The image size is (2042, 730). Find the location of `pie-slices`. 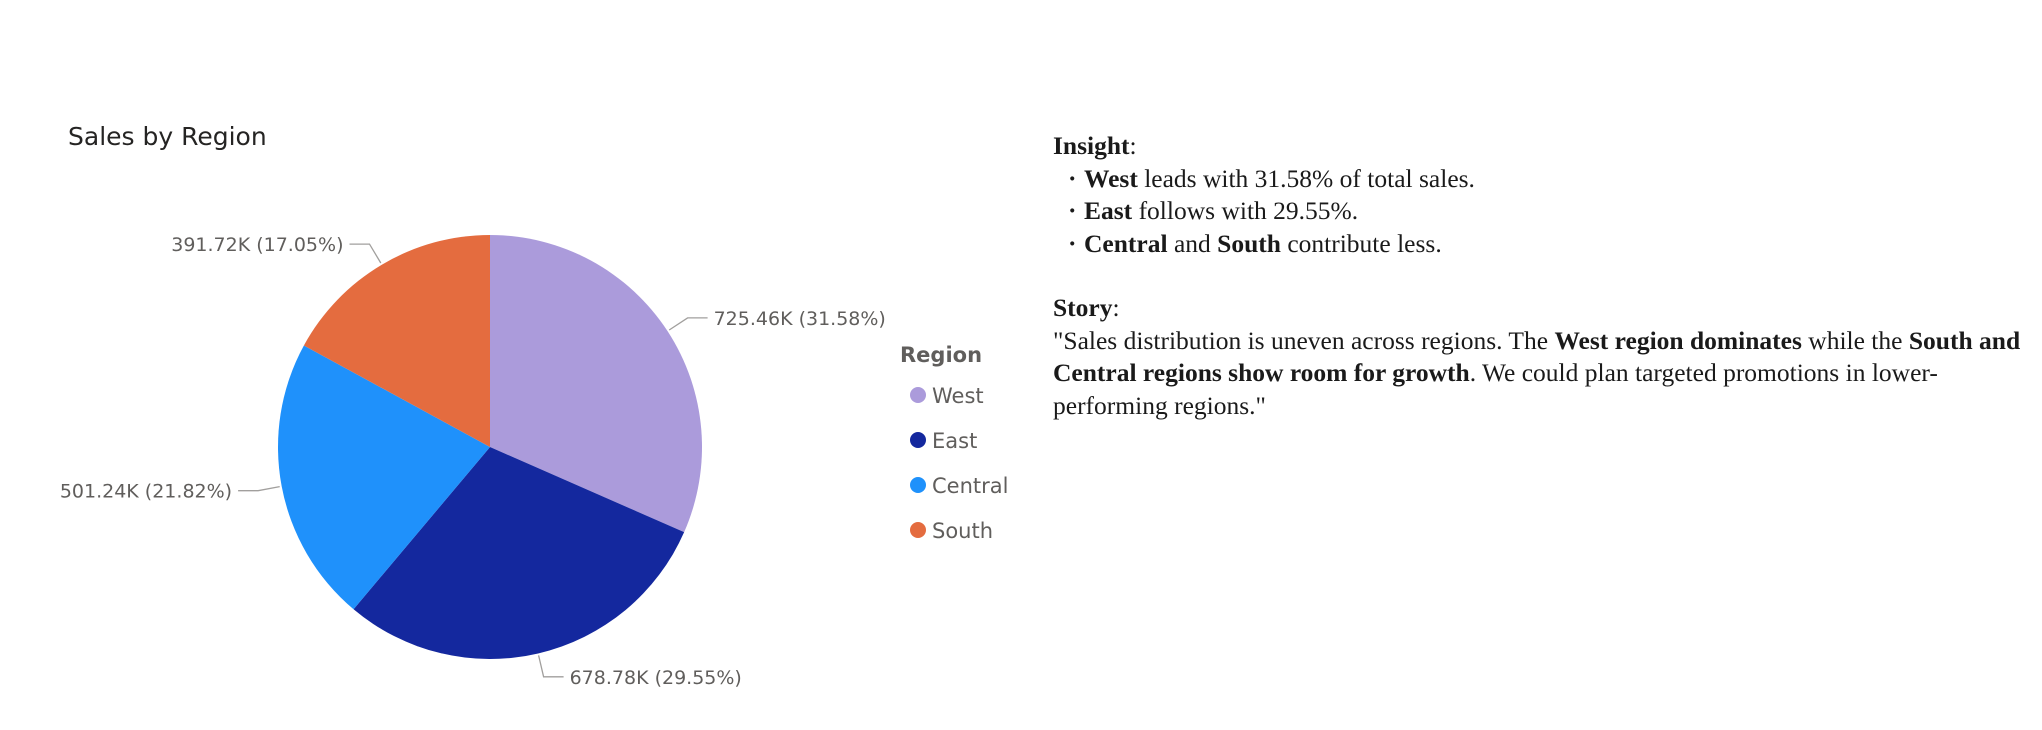

pie-slices is located at coordinates (490, 447).